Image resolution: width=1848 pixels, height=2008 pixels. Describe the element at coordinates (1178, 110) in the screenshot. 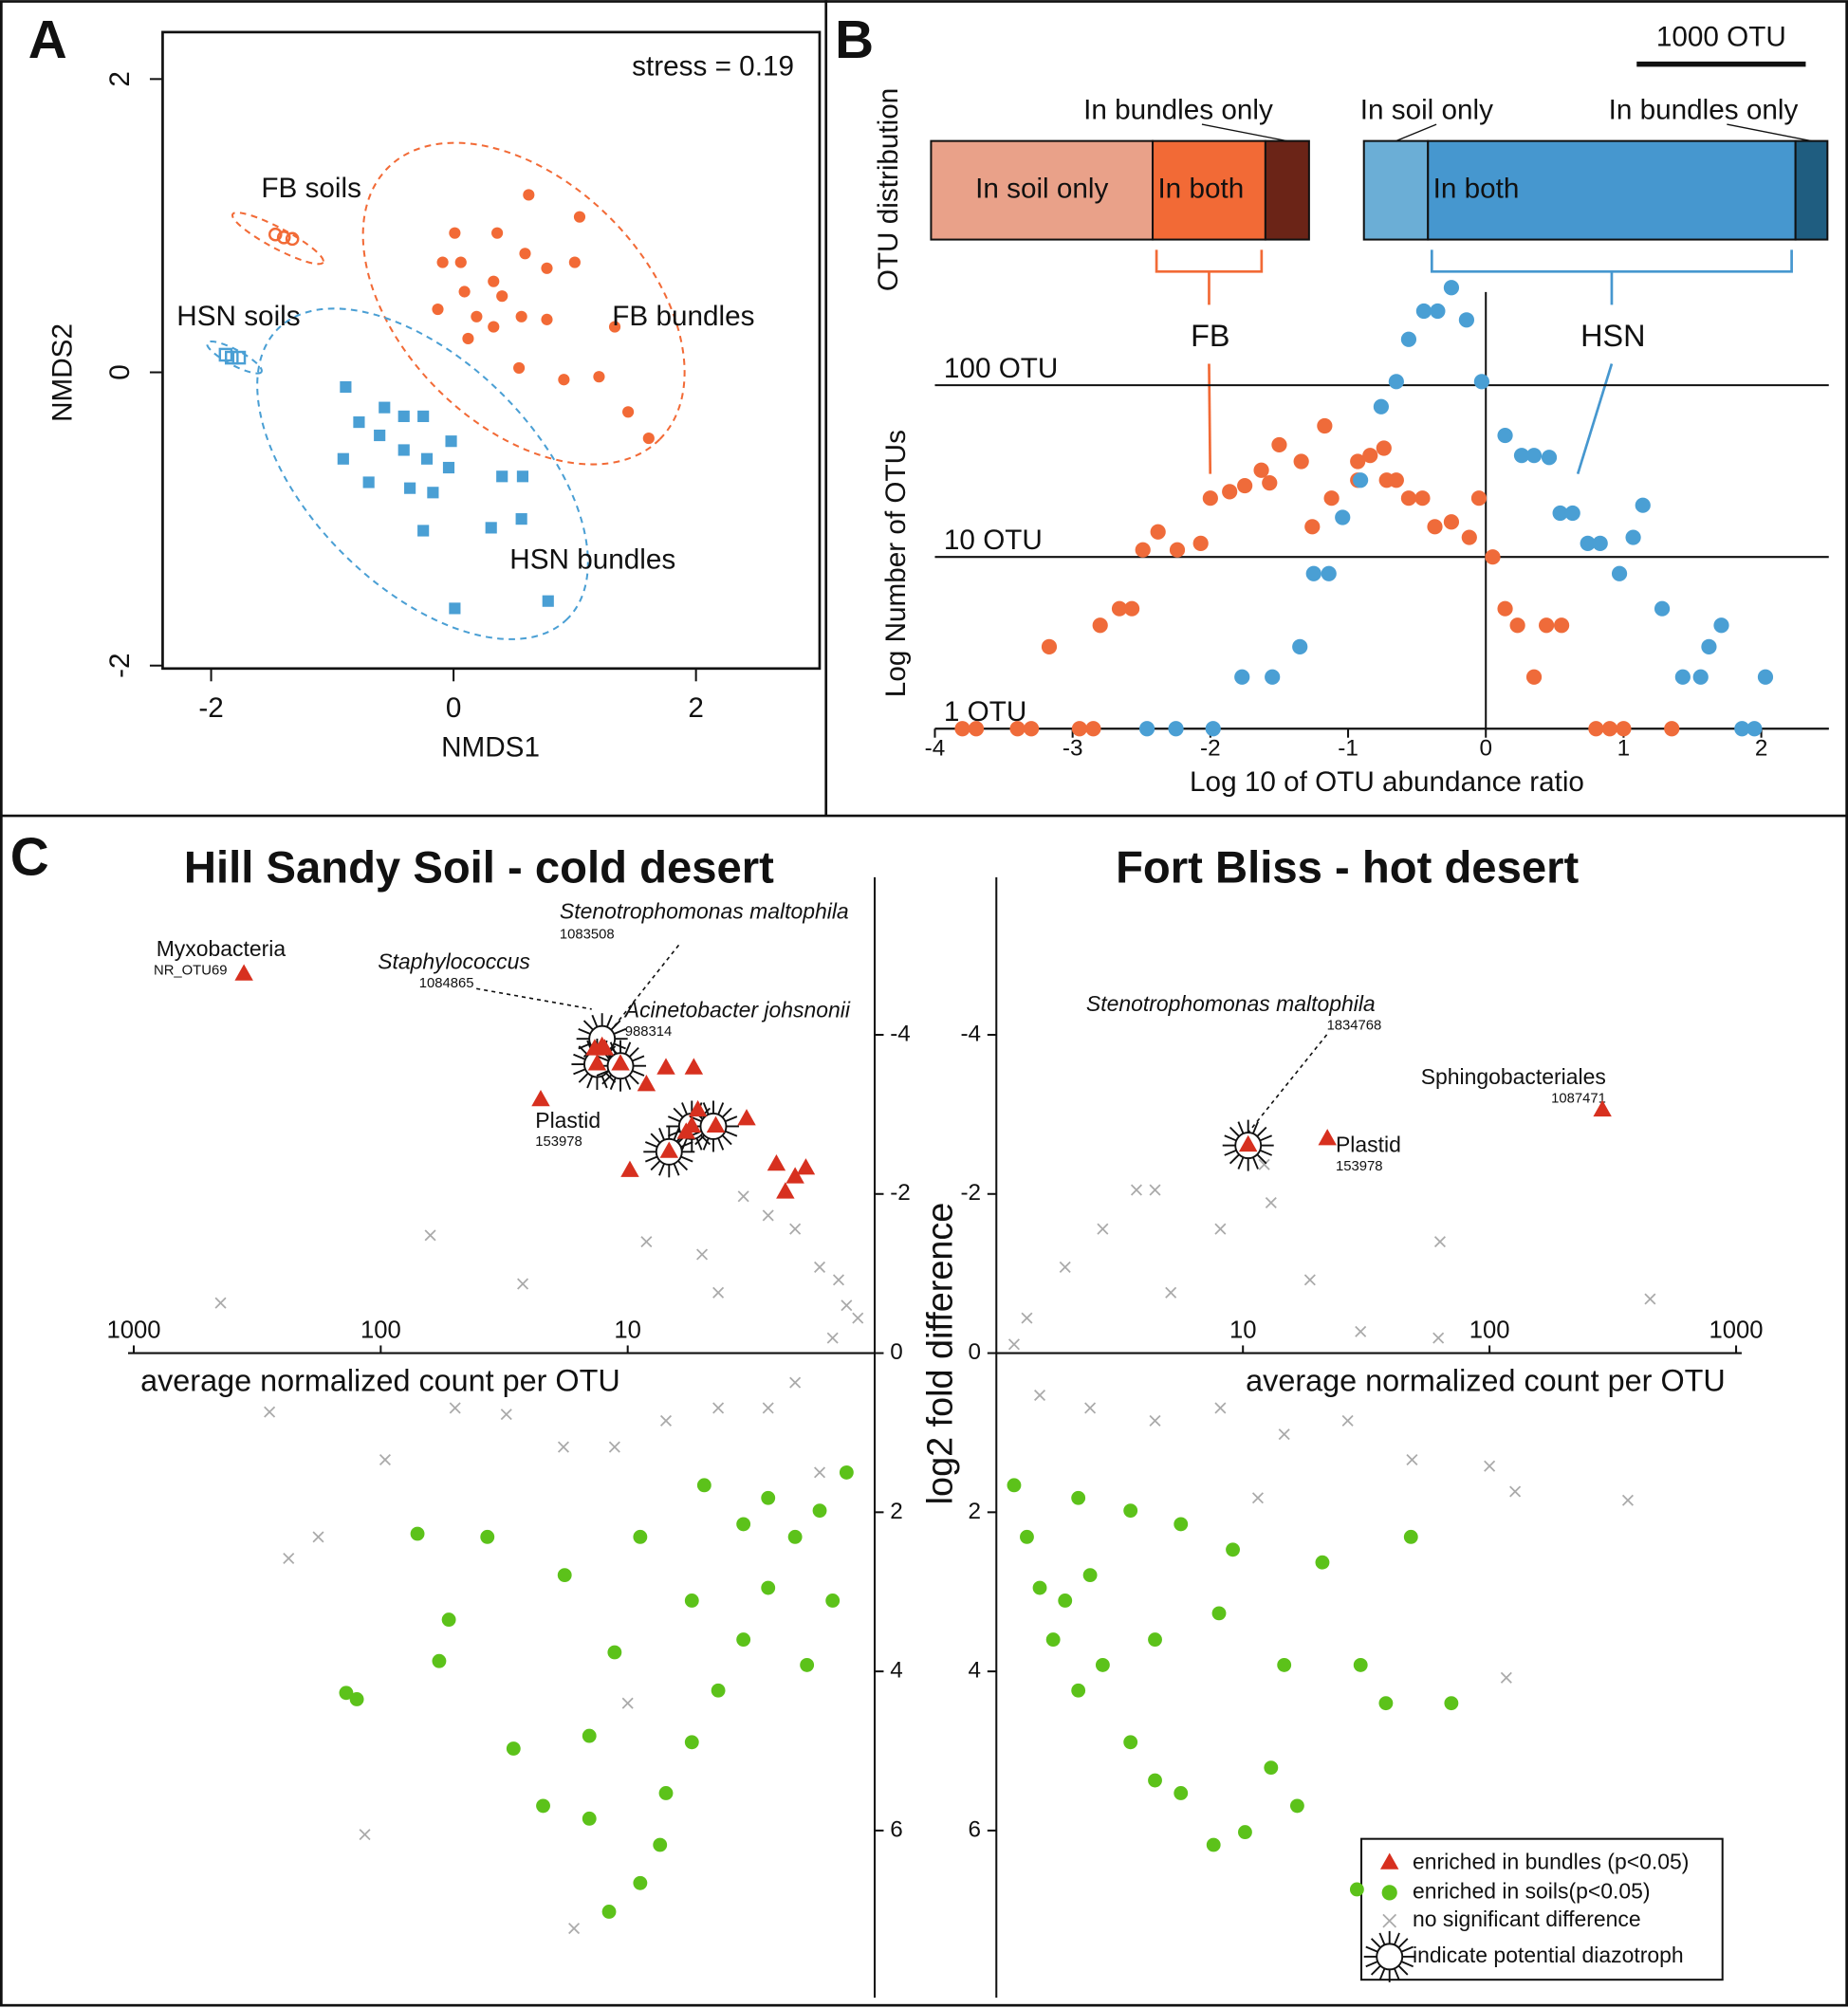

I see `segment-label: In bundles only` at that location.